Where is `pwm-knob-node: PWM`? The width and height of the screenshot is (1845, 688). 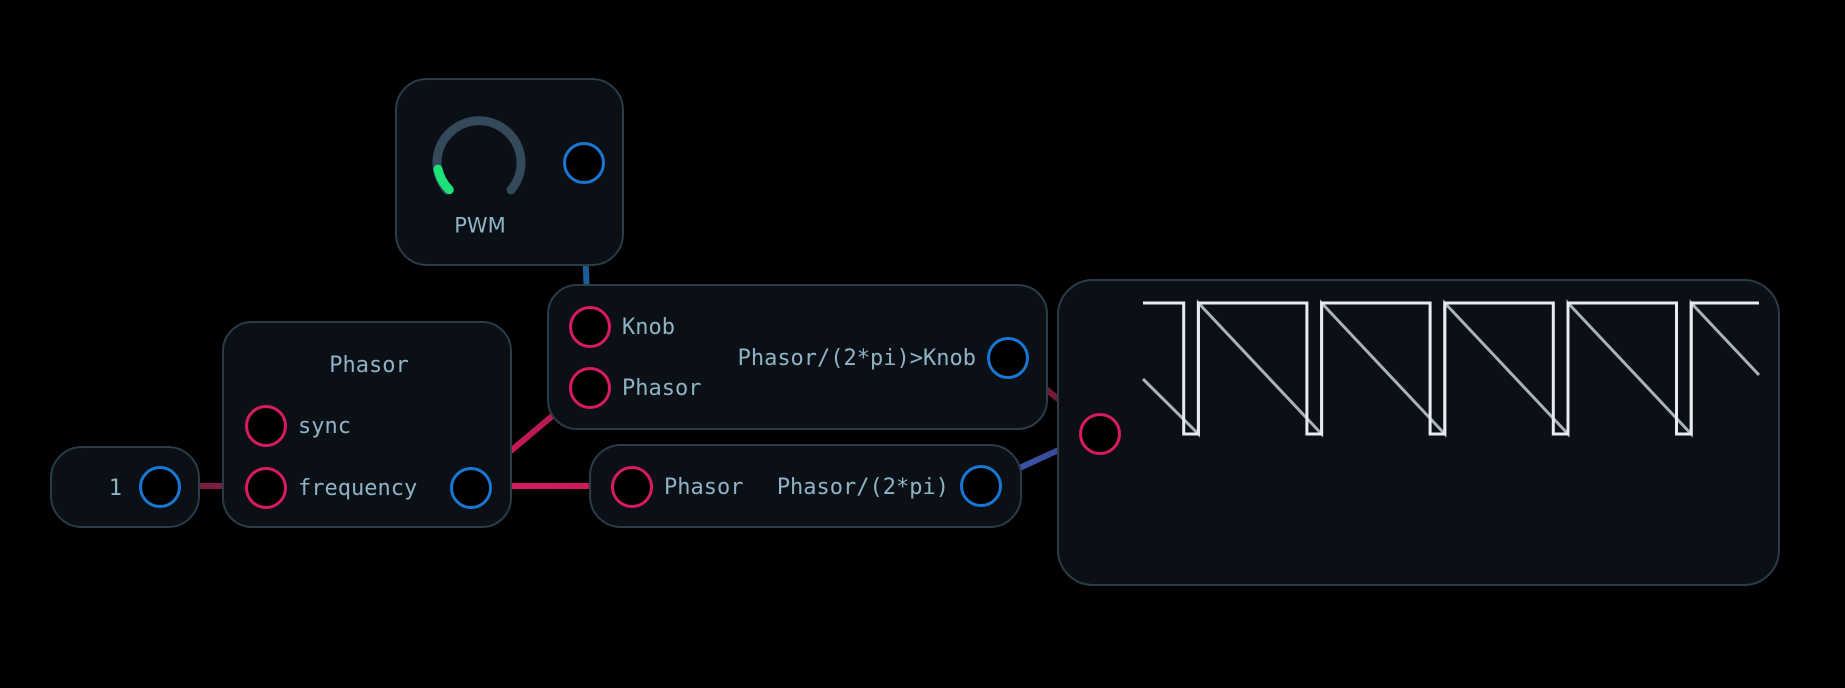 pwm-knob-node: PWM is located at coordinates (509, 172).